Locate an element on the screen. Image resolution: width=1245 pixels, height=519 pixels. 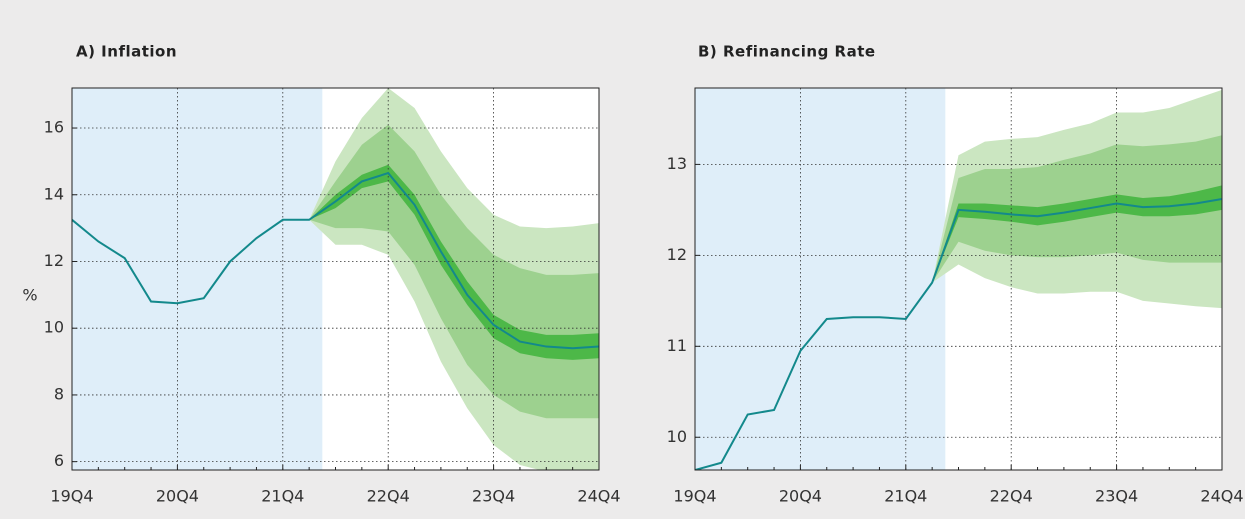
y-tick-label: 11 is located at coordinates (677, 345).